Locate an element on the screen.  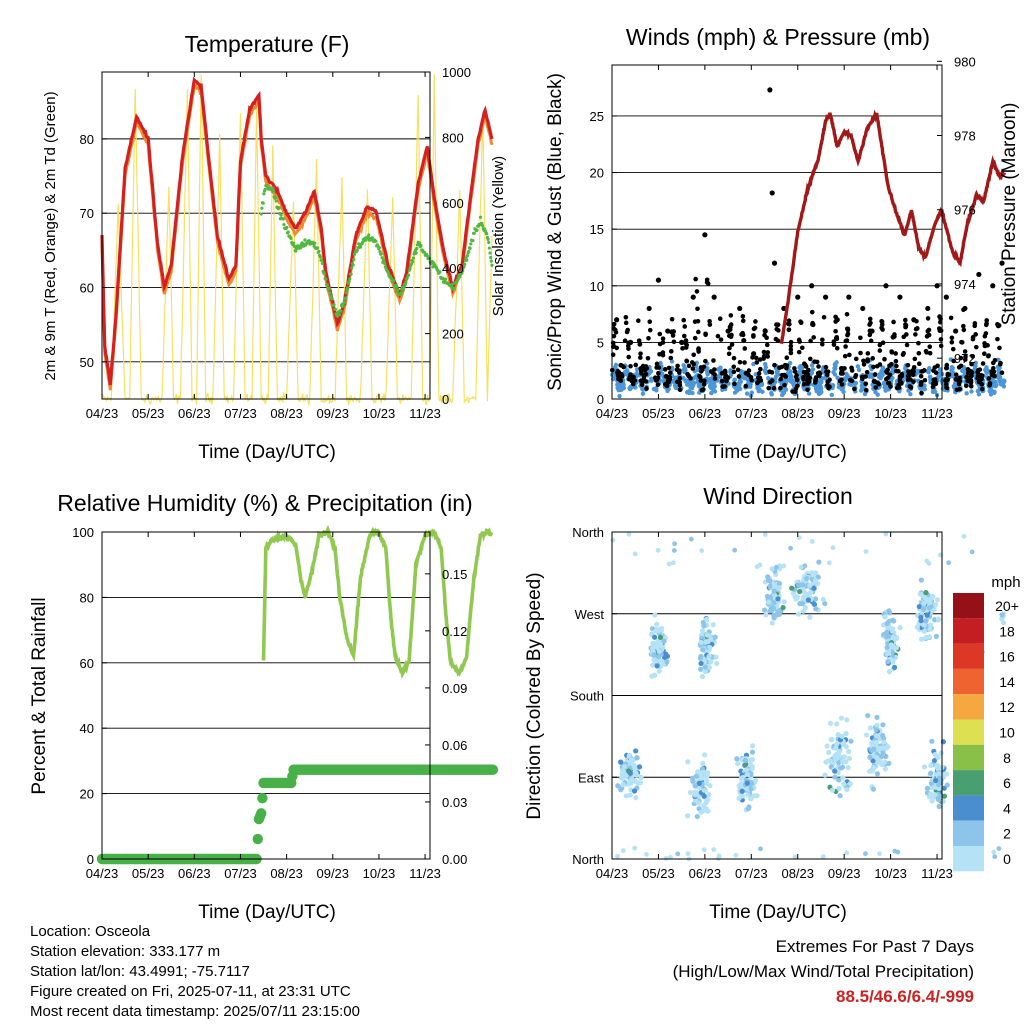
humidity-frame is located at coordinates (266, 695).